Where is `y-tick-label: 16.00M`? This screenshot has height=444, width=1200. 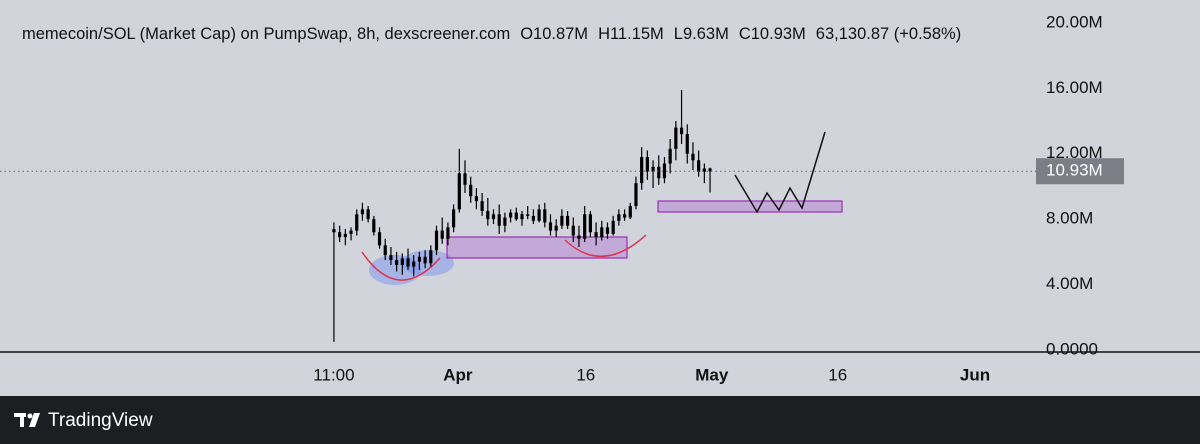 y-tick-label: 16.00M is located at coordinates (1074, 87).